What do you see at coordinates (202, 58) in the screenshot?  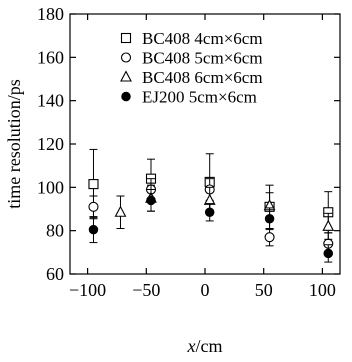 I see `legend-label: BC408 5cm×6cm` at bounding box center [202, 58].